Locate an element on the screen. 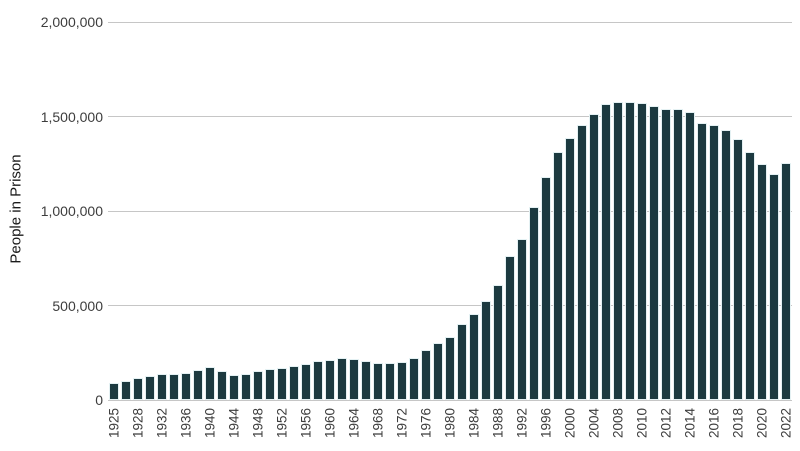 The width and height of the screenshot is (800, 451). x-tick-label-1968: 1968 is located at coordinates (378, 423).